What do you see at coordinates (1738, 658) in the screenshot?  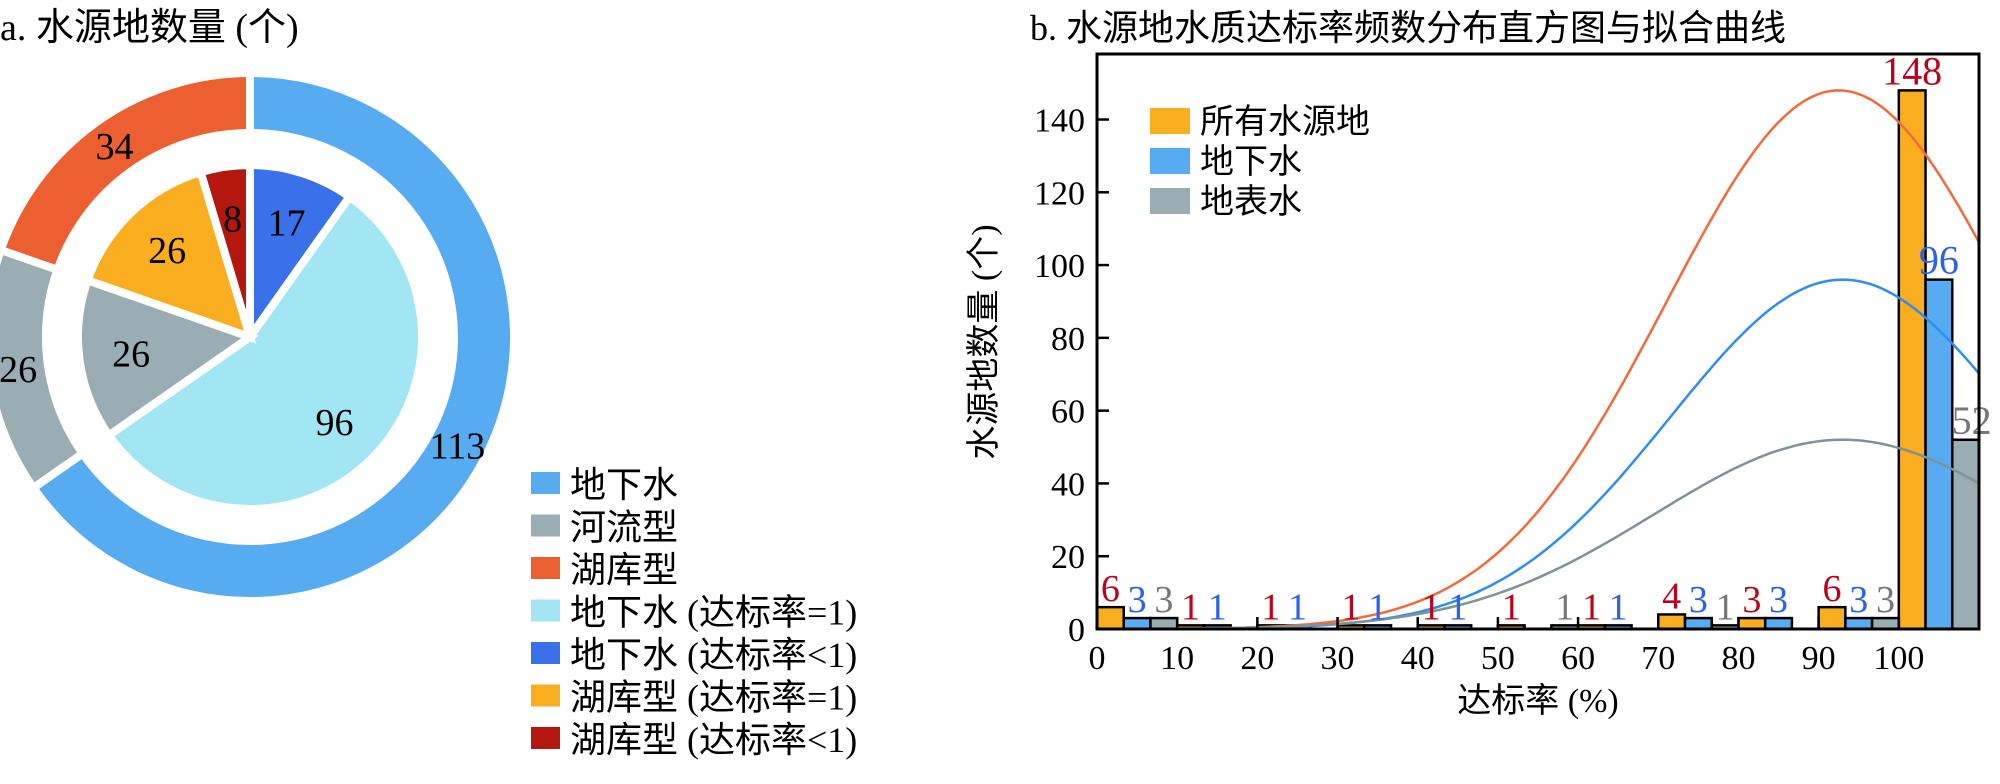 I see `x-tick-label: 80` at bounding box center [1738, 658].